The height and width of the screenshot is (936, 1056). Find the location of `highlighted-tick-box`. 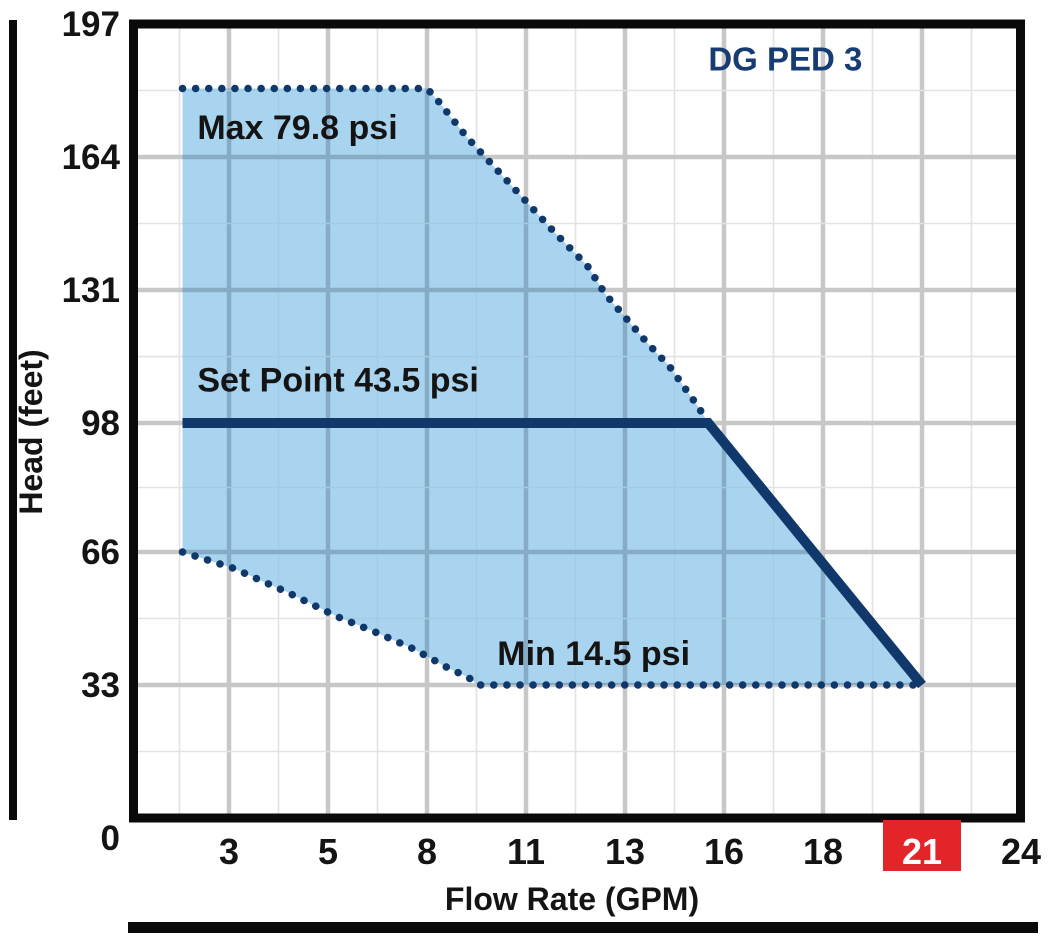

highlighted-tick-box is located at coordinates (922, 845).